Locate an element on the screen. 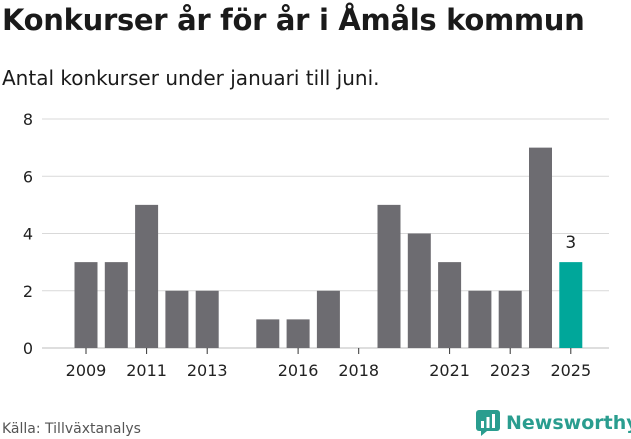 This screenshot has height=439, width=631. chart-title: Konkurser år för år i Åmåls kommun is located at coordinates (293, 20).